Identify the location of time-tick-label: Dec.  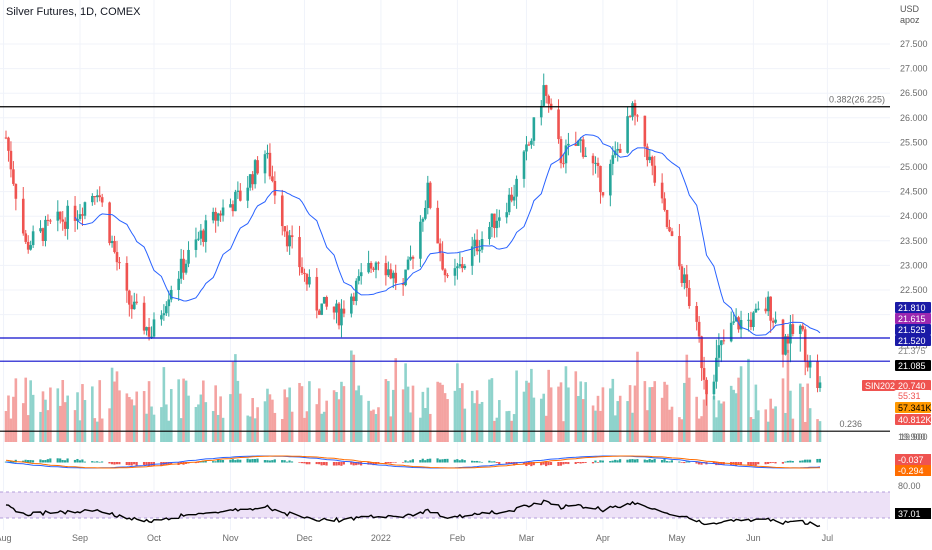
(304, 538).